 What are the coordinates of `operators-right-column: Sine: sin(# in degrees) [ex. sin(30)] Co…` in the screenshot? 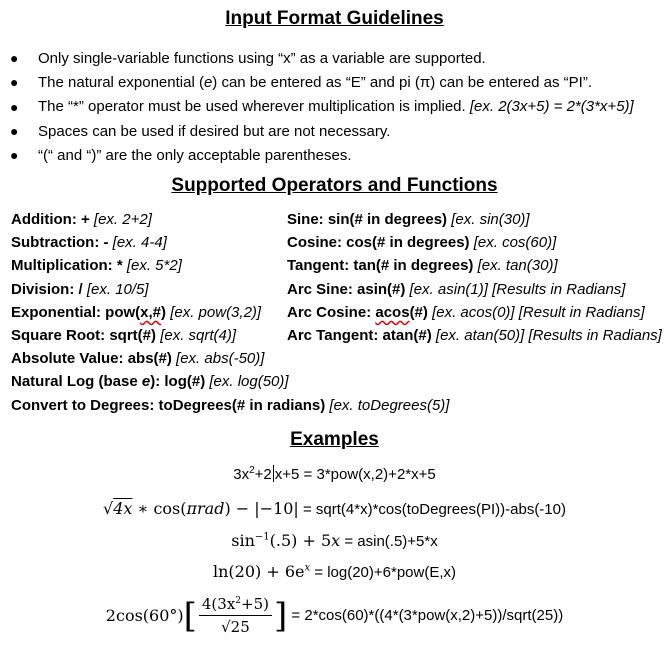 It's located at (474, 280).